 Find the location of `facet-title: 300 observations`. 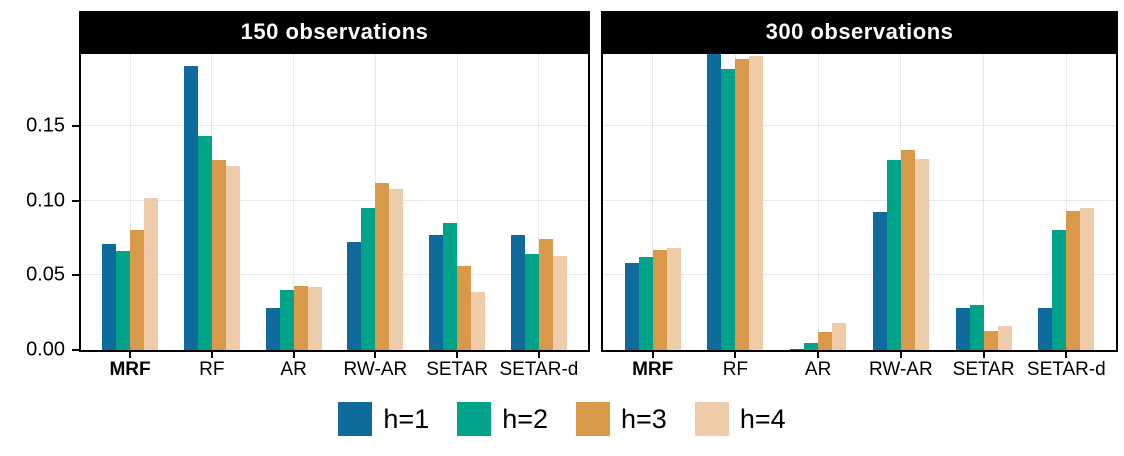

facet-title: 300 observations is located at coordinates (859, 31).